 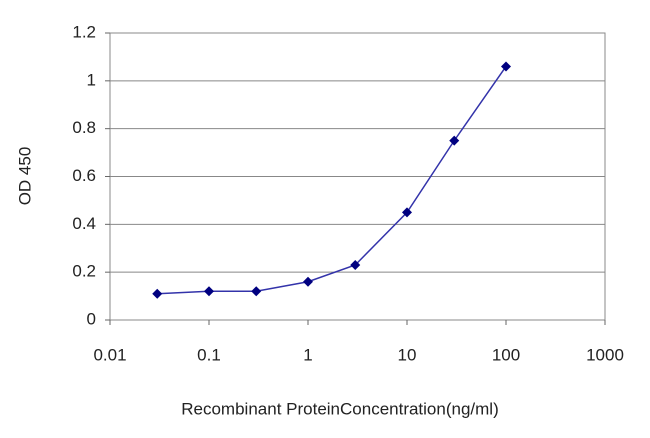 What do you see at coordinates (605, 354) in the screenshot?
I see `x-tick-label: 1000` at bounding box center [605, 354].